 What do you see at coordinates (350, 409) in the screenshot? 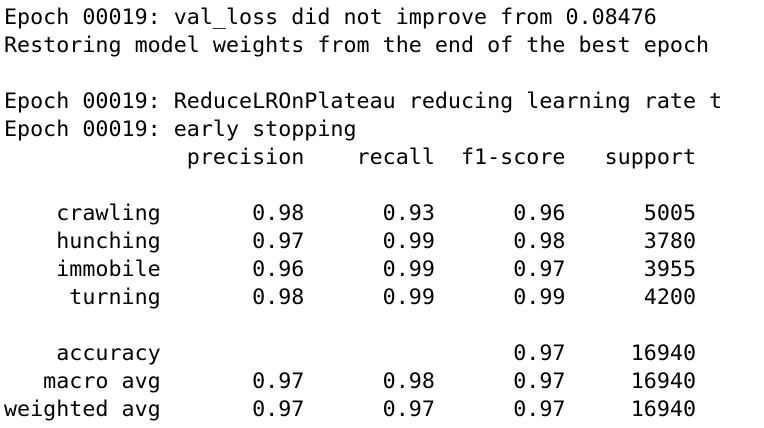
I see `report-row-weighted-avg: weighted avg 0.97 0.97 0.97 16940` at bounding box center [350, 409].